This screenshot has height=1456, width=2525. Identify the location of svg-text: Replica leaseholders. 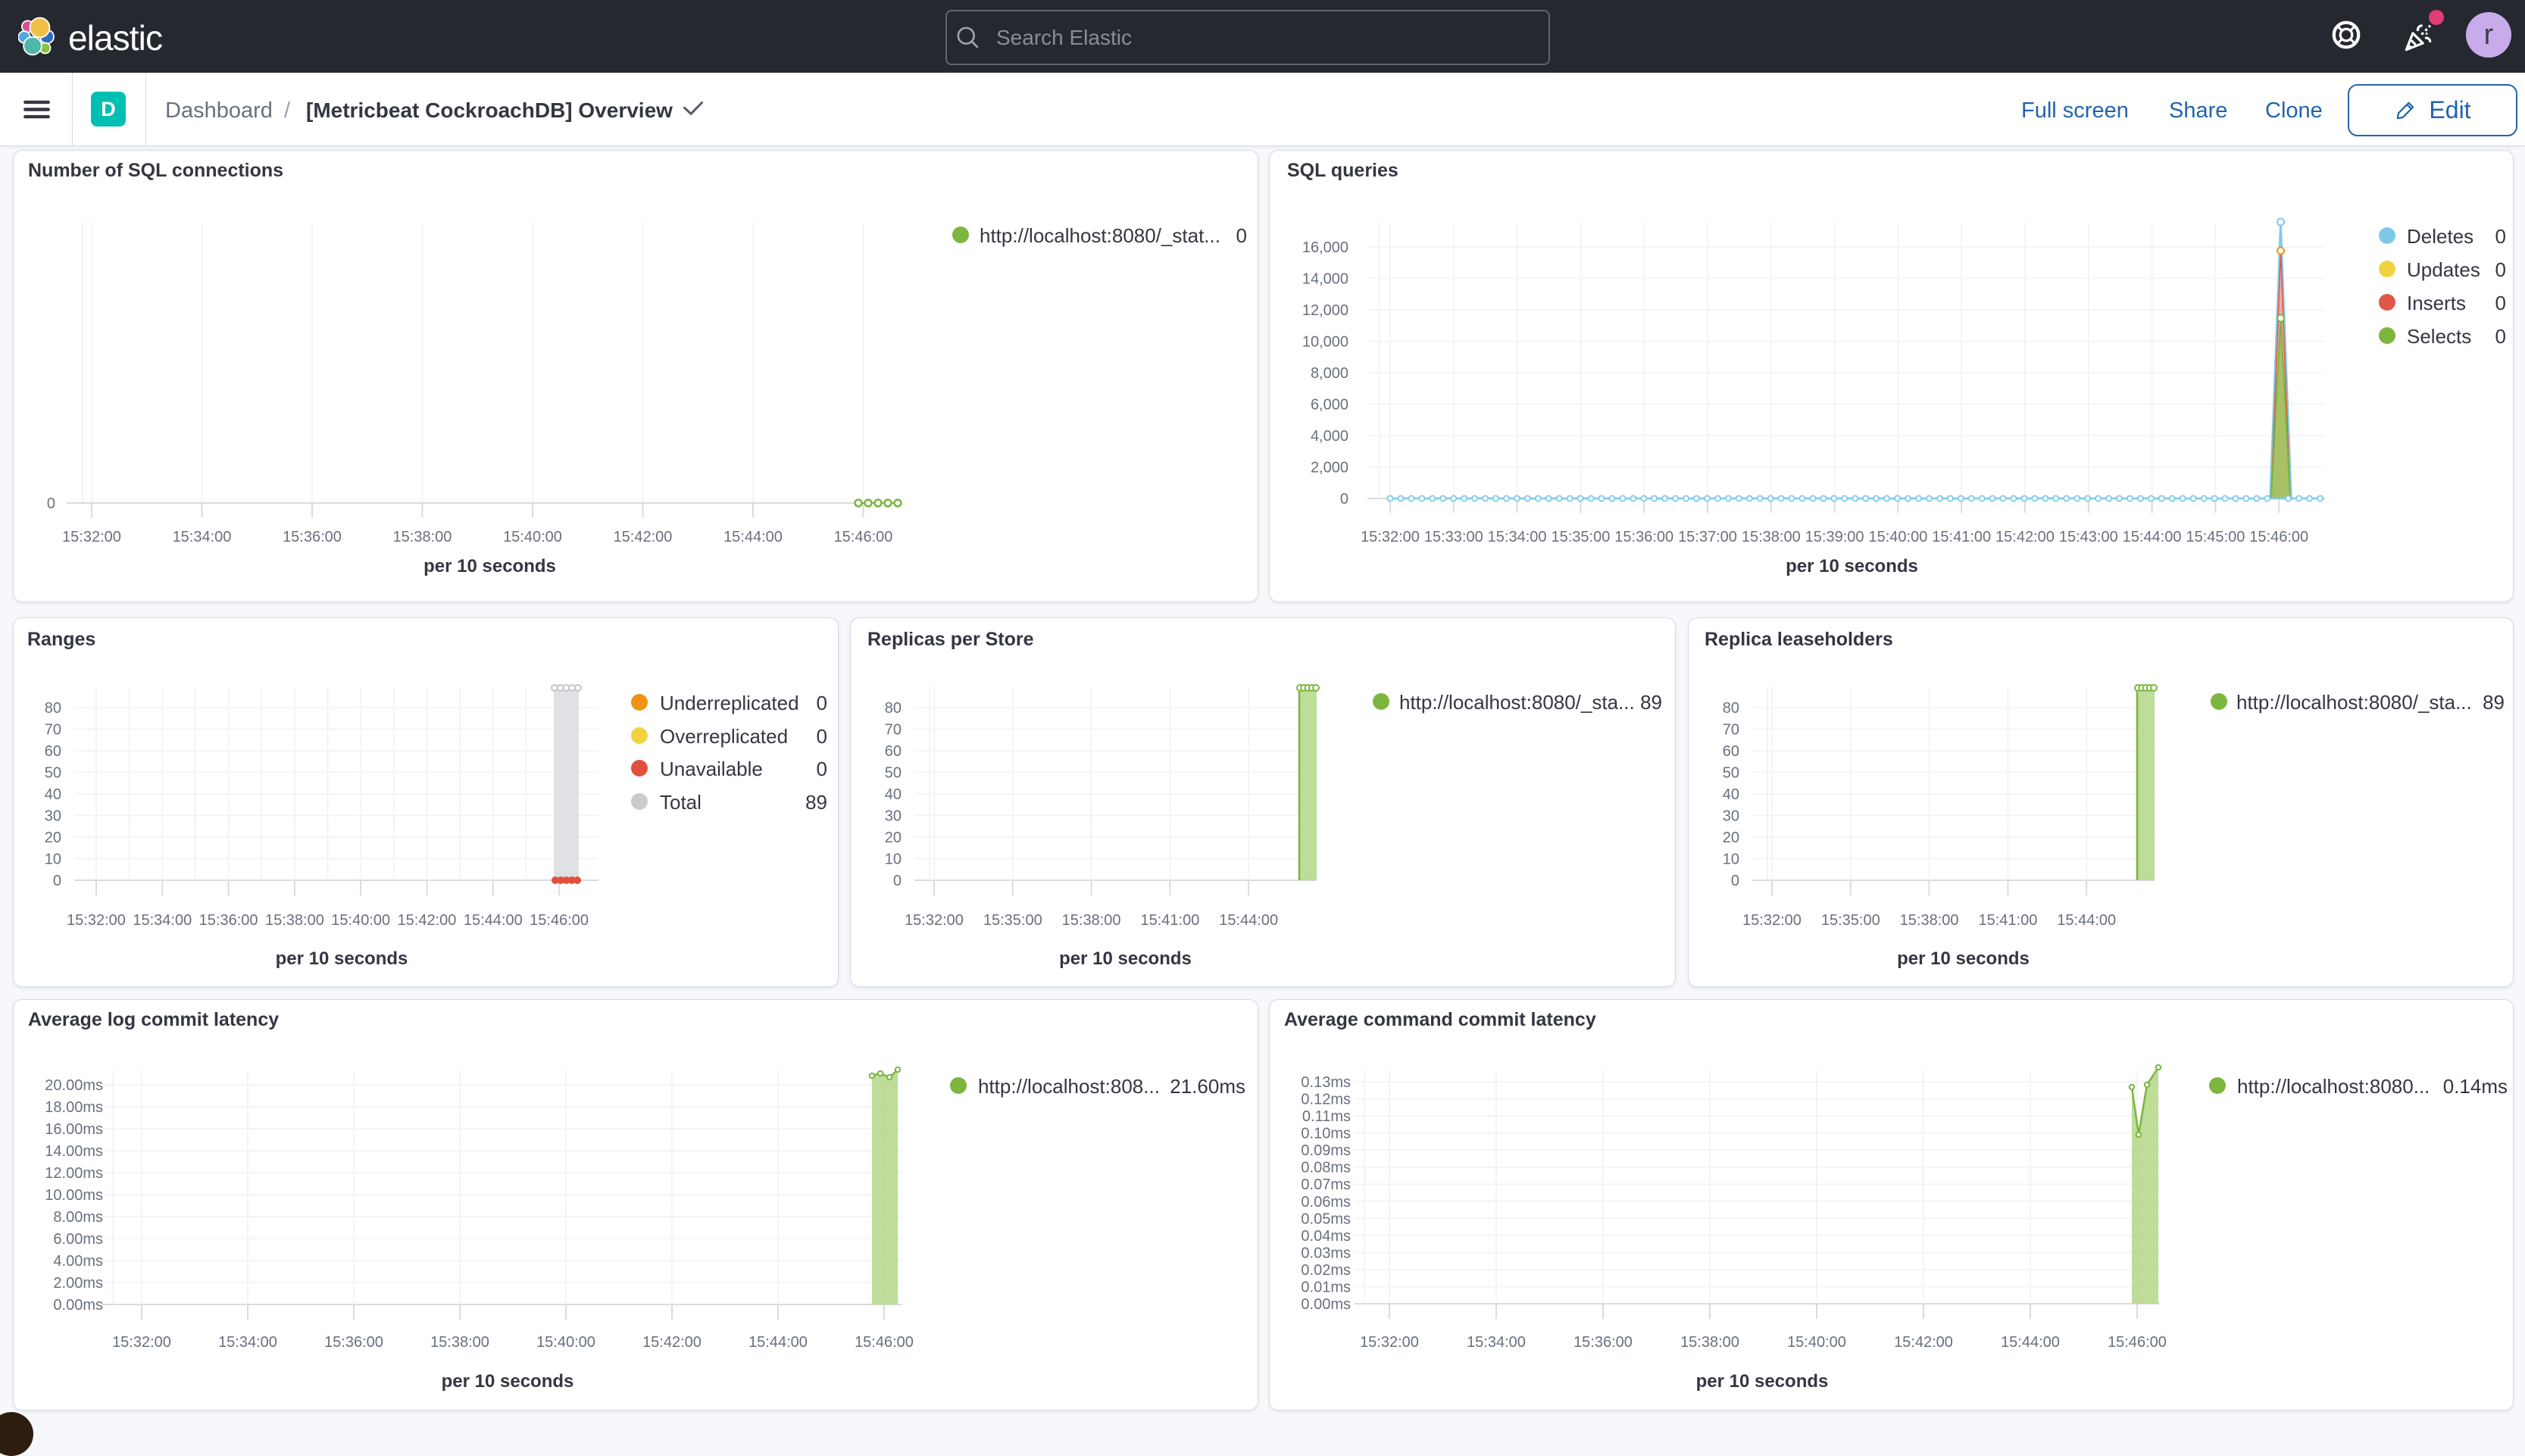
(1799, 639).